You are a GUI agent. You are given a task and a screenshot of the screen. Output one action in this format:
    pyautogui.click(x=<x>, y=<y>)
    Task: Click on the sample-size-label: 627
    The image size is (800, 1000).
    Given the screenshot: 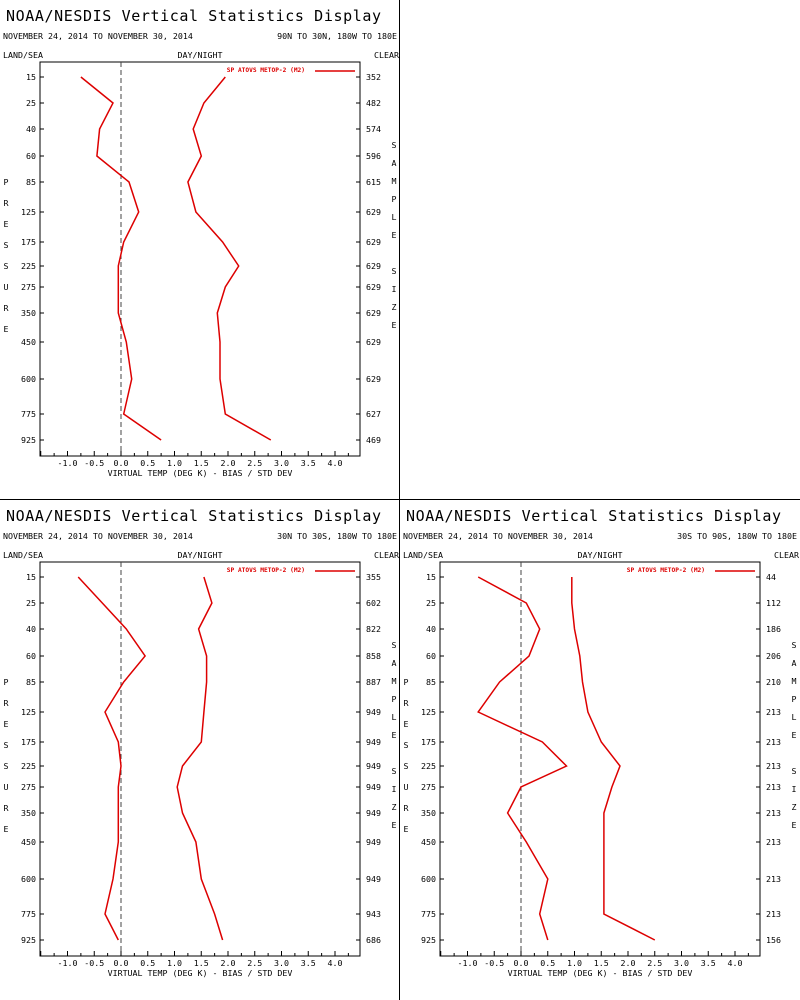 What is the action you would take?
    pyautogui.click(x=373, y=414)
    